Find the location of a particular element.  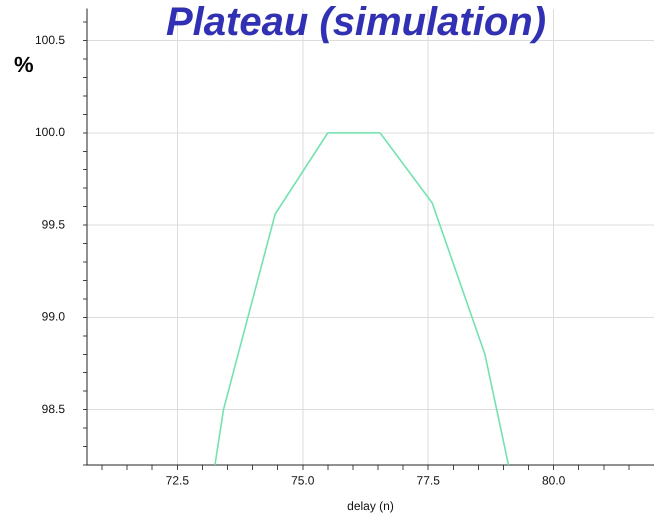

y-tick-label: 99.0 is located at coordinates (54, 317).